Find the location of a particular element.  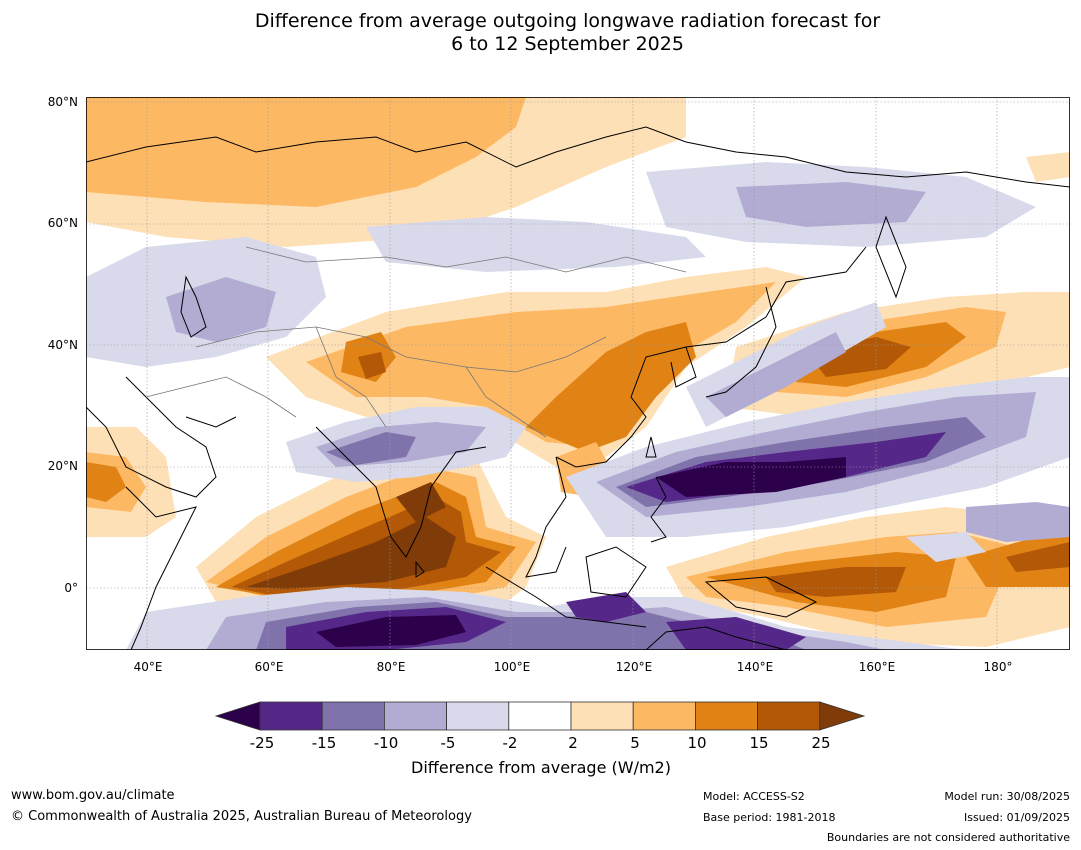

lon-label-140e: 140°E is located at coordinates (755, 667).